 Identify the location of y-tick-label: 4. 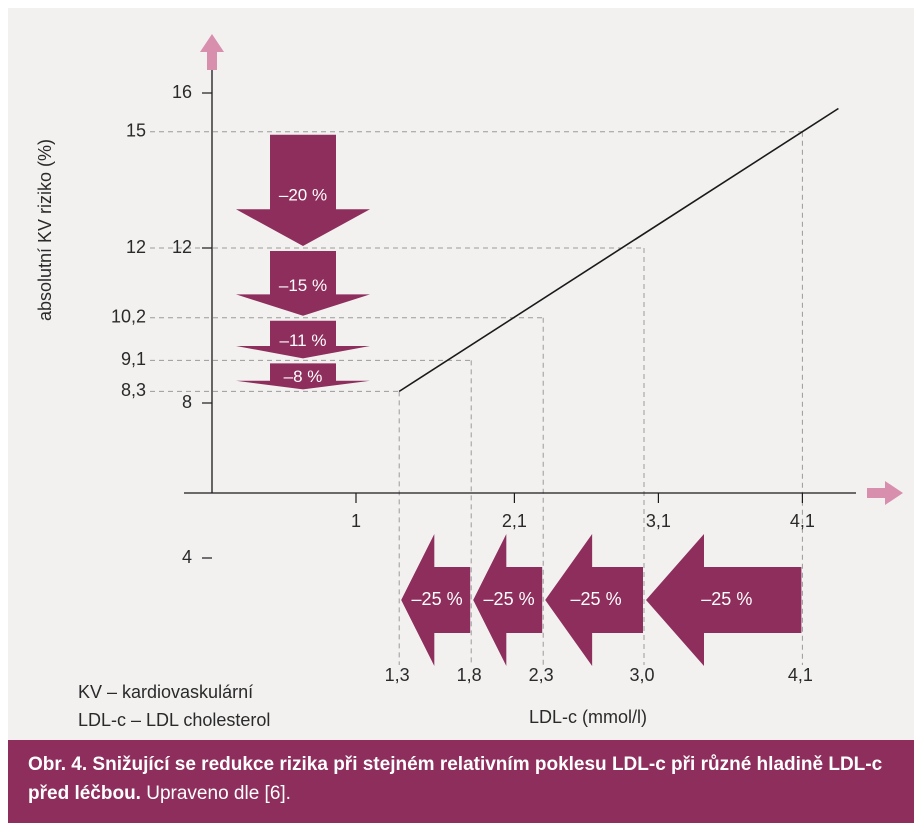
(187, 557).